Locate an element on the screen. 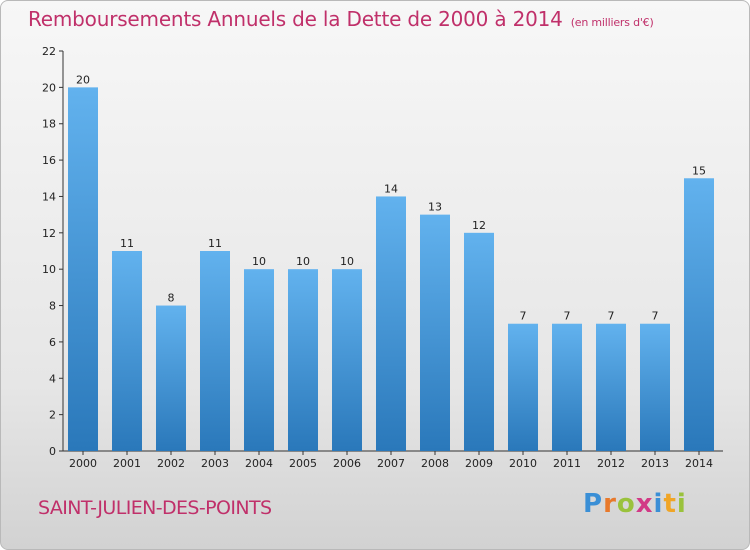 The height and width of the screenshot is (550, 750). x-tick-label-2011: 2011 is located at coordinates (567, 463).